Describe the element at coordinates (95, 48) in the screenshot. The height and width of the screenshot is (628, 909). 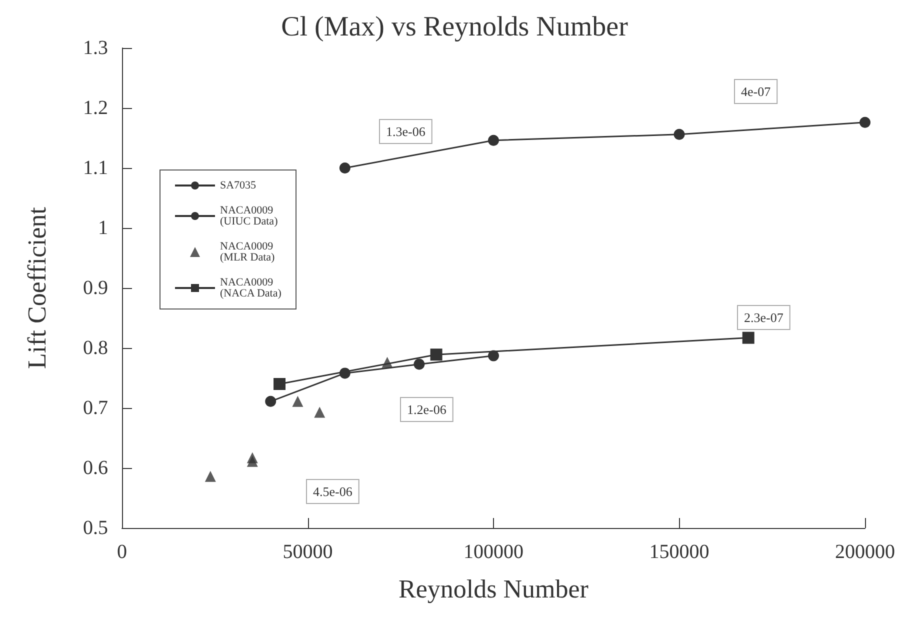
I see `y-tick-label: 1.3` at that location.